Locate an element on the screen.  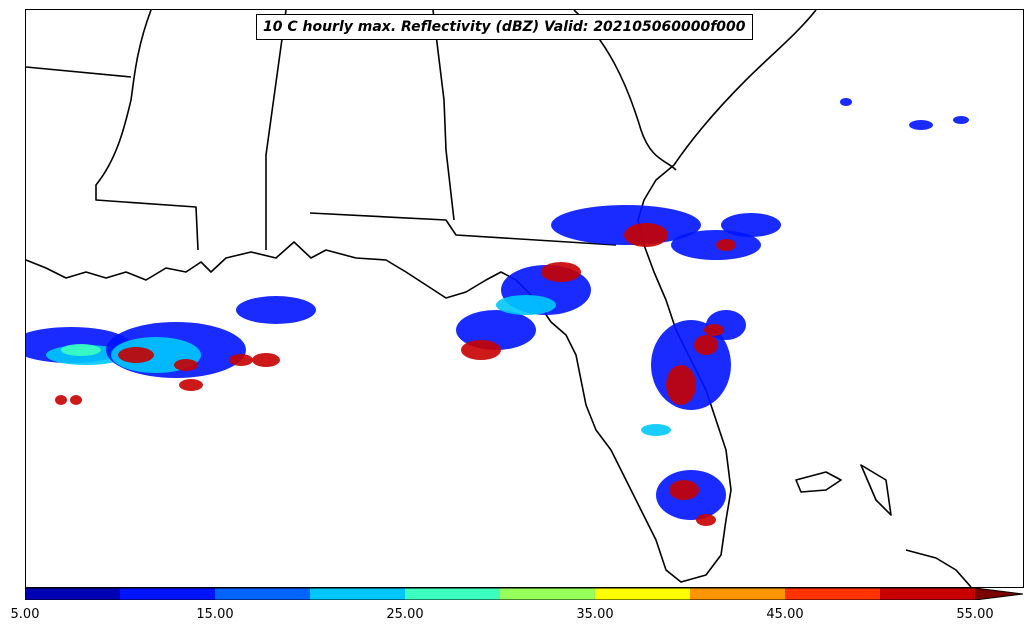
state-border-al-west is located at coordinates (276, 130).